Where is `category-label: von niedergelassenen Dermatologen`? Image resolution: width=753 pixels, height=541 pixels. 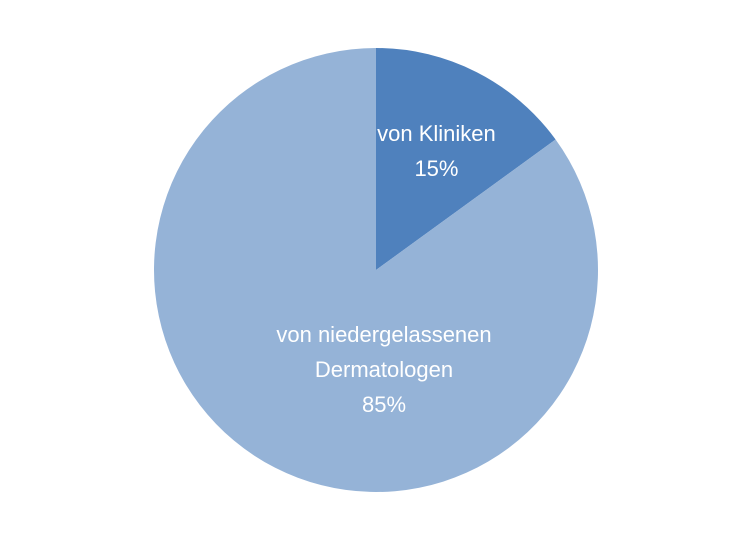 category-label: von niedergelassenen Dermatologen is located at coordinates (384, 351).